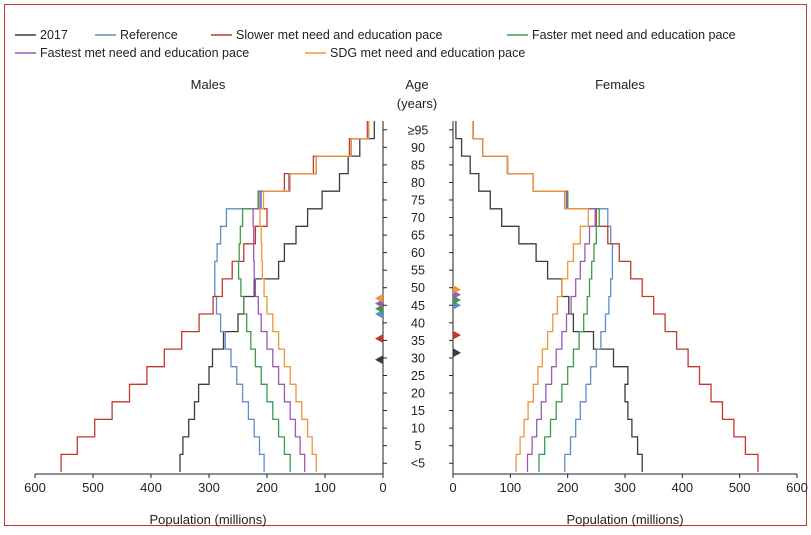  What do you see at coordinates (144, 53) in the screenshot?
I see `legend-label-fastest: Fastest met need and education pace` at bounding box center [144, 53].